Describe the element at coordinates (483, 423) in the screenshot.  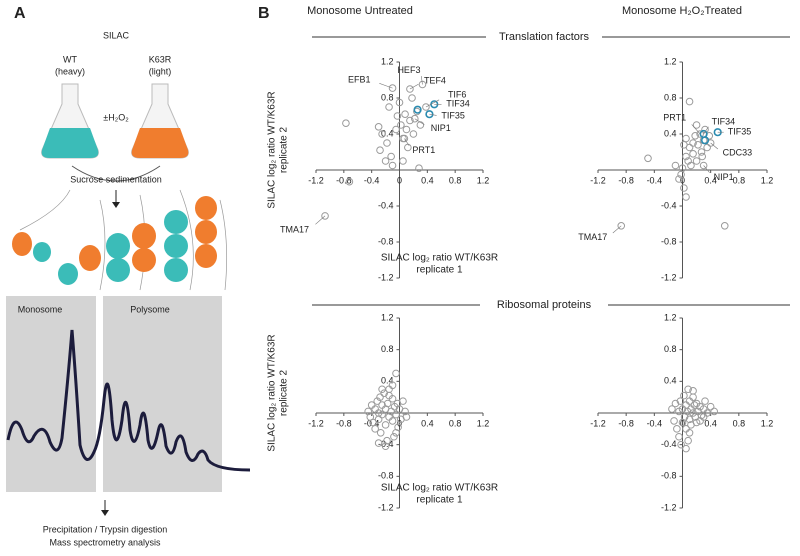
I see `x-tick-label: 1.2` at that location.